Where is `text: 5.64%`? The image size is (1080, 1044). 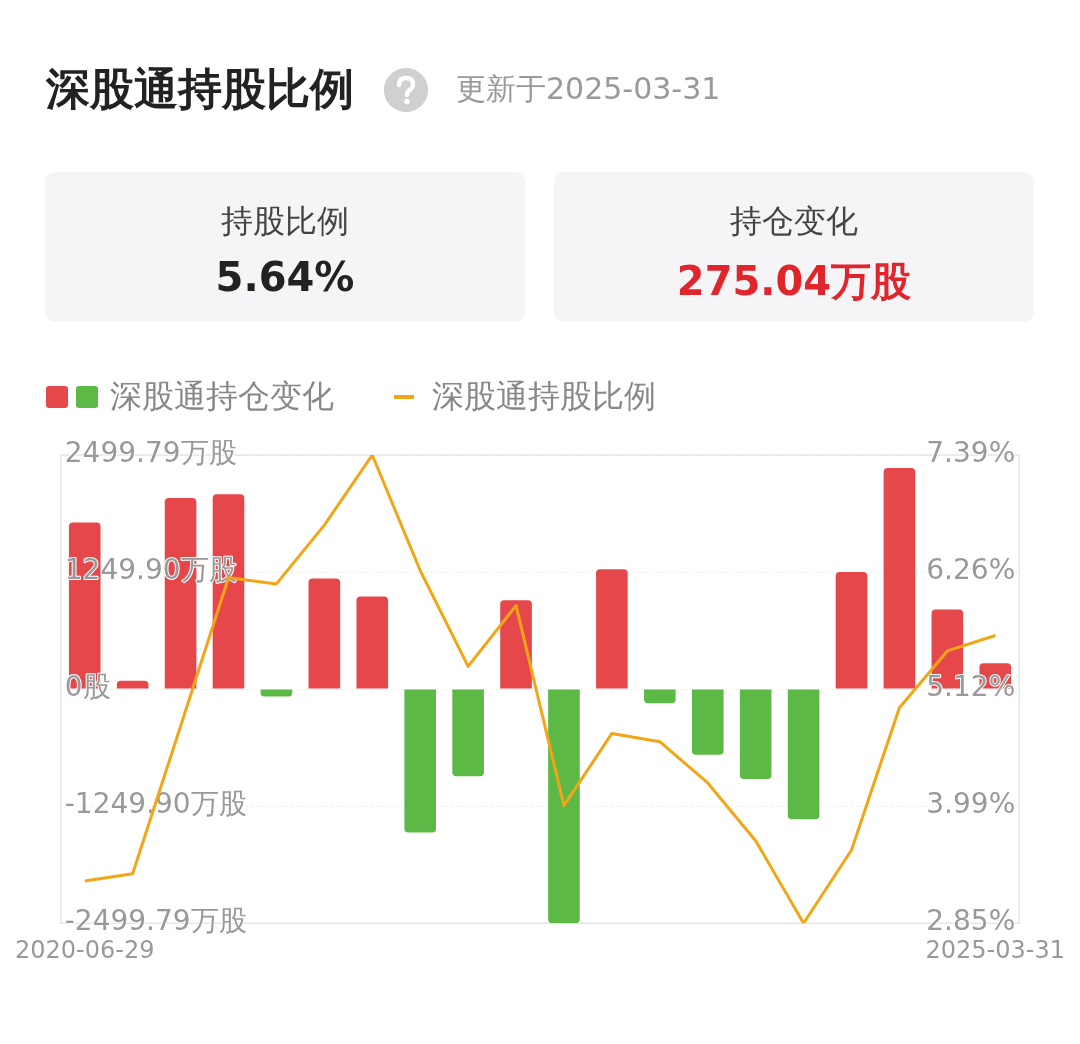
text: 5.64% is located at coordinates (285, 277).